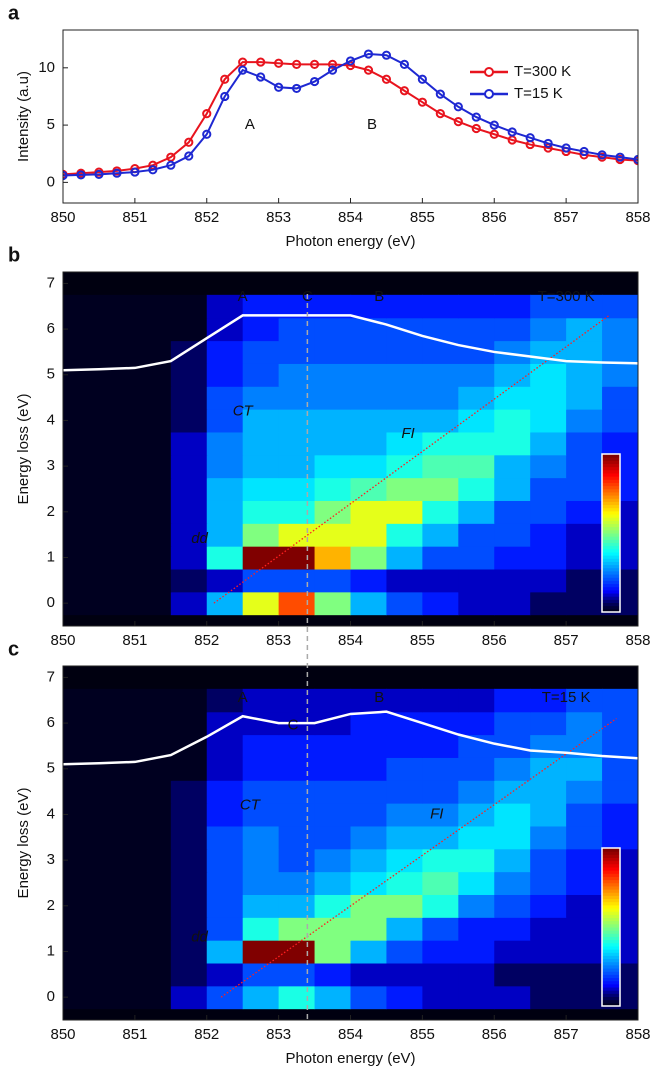  Describe the element at coordinates (350, 115) in the screenshot. I see `plot-area` at that location.